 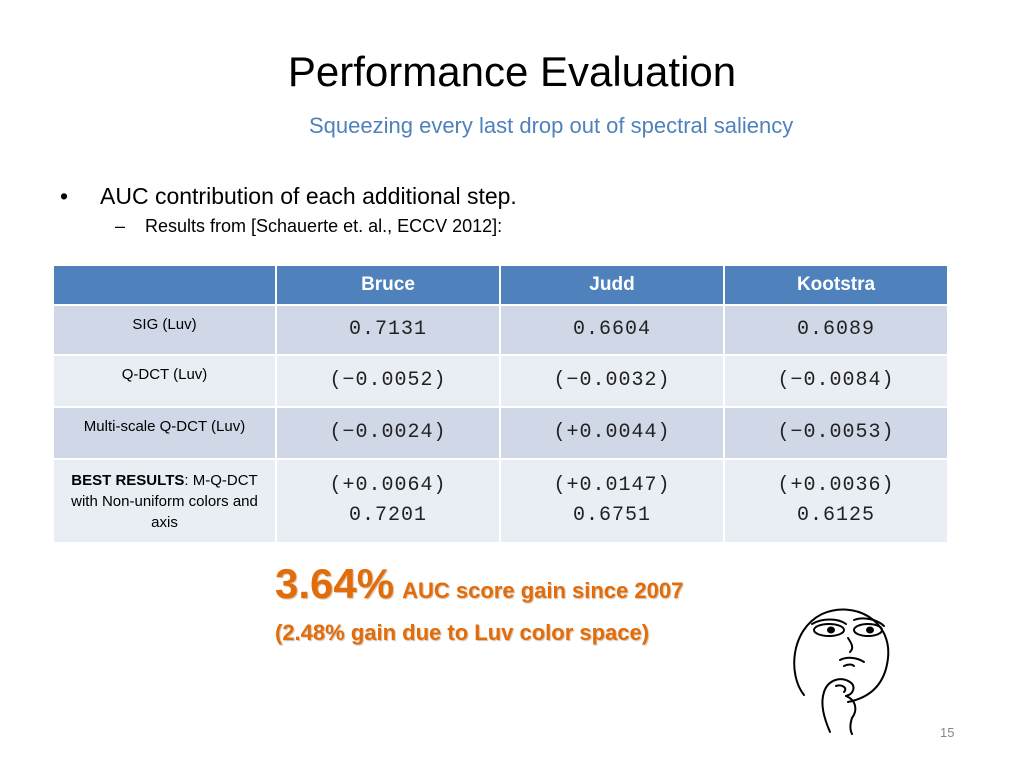 What do you see at coordinates (836, 330) in the screenshot?
I see `cell-kootstra: 0.6089` at bounding box center [836, 330].